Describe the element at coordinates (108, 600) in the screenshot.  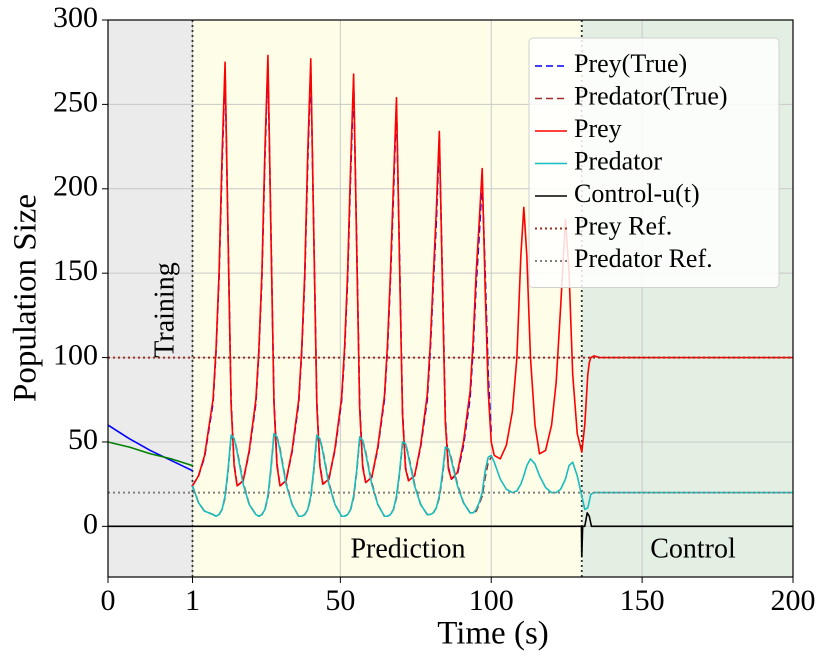
I see `x-tick-label: 0` at that location.